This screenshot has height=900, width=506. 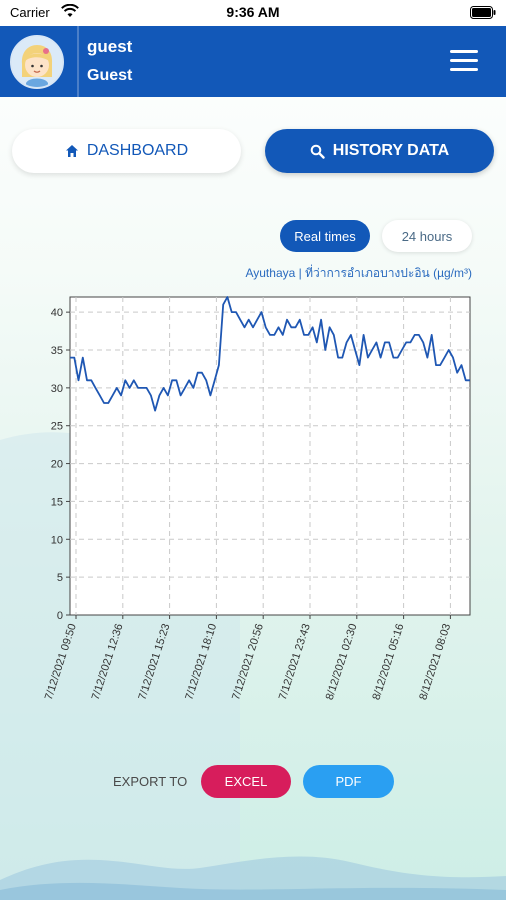 What do you see at coordinates (60, 578) in the screenshot?
I see `y-tick-label: 5` at bounding box center [60, 578].